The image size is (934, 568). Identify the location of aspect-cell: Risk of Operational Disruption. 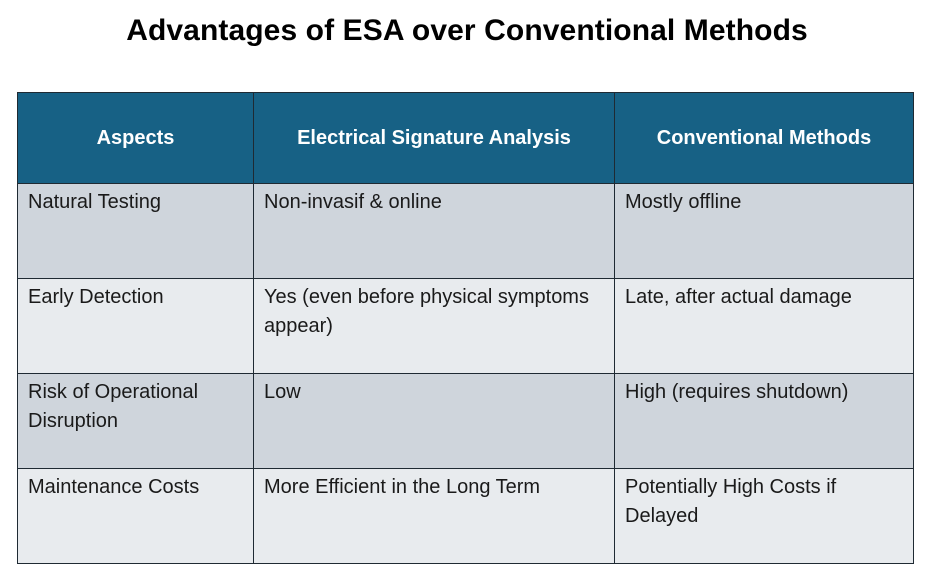
(135, 421).